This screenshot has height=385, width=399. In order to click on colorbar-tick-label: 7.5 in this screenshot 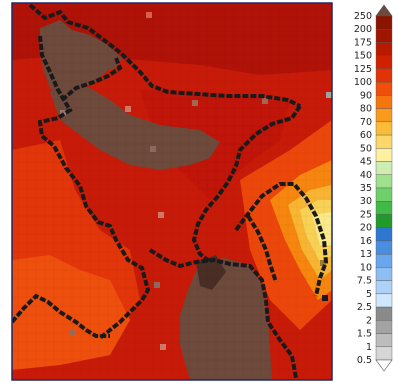, I will do `click(364, 281)`.